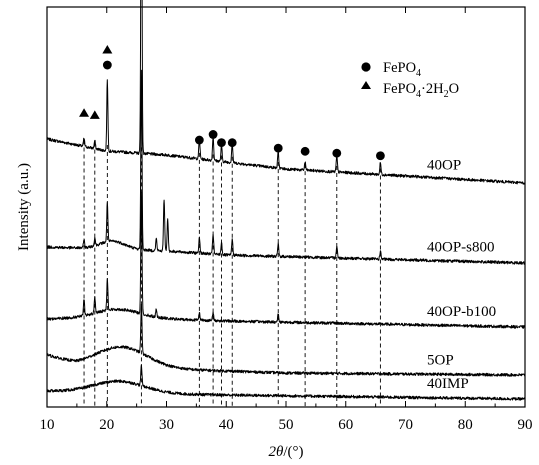  Describe the element at coordinates (47, 425) in the screenshot. I see `x-tick-label: 10` at that location.